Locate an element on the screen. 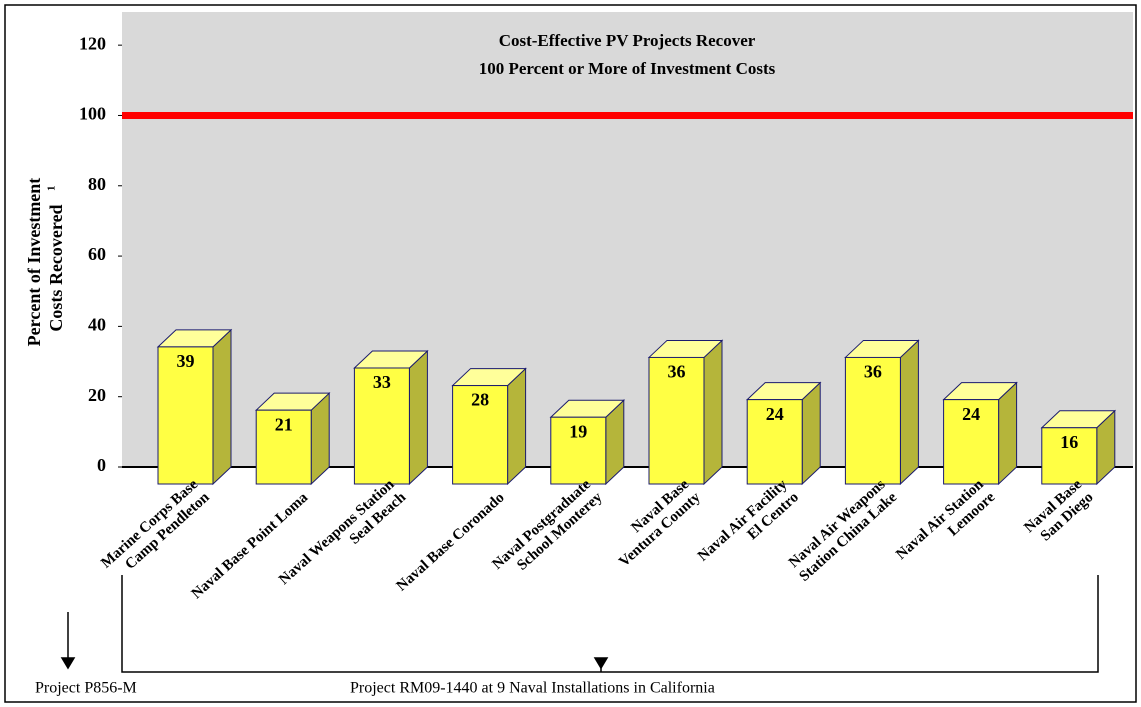 The height and width of the screenshot is (707, 1141). y-label-line: Percent of Investment is located at coordinates (34, 262).